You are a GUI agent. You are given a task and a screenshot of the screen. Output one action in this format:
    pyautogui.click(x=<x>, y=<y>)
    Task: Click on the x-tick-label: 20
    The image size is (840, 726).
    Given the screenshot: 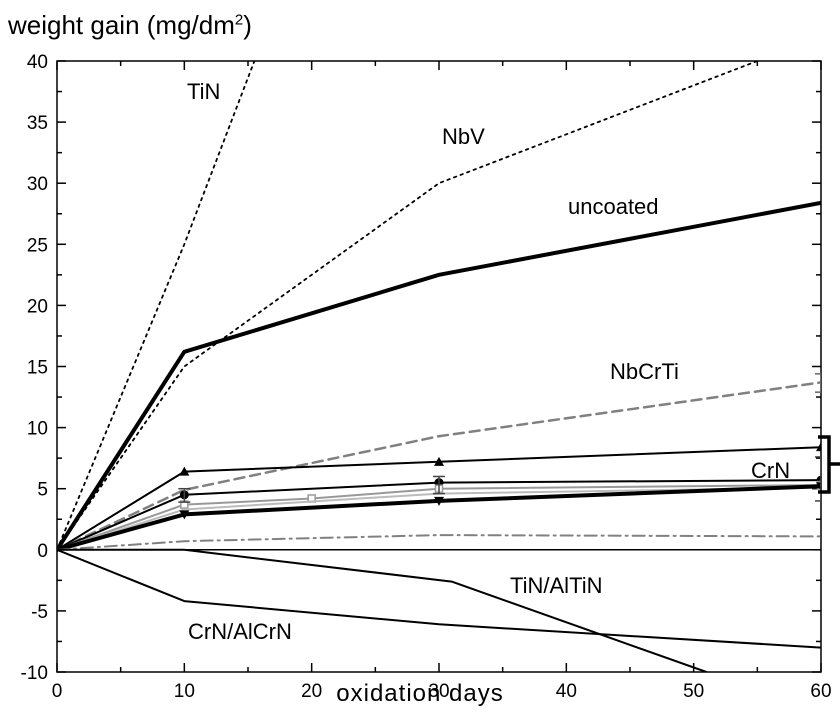 What is the action you would take?
    pyautogui.click(x=311, y=691)
    